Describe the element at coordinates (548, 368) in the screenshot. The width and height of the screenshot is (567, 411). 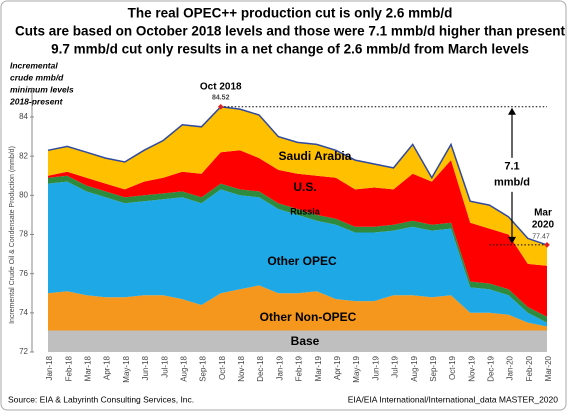
I see `x-tick-label: Mar-20` at that location.